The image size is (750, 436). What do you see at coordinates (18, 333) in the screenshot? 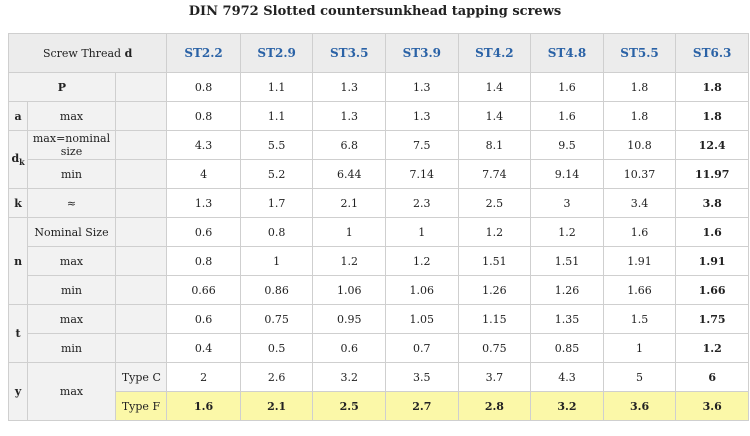
I see `t-label: t` at bounding box center [18, 333].